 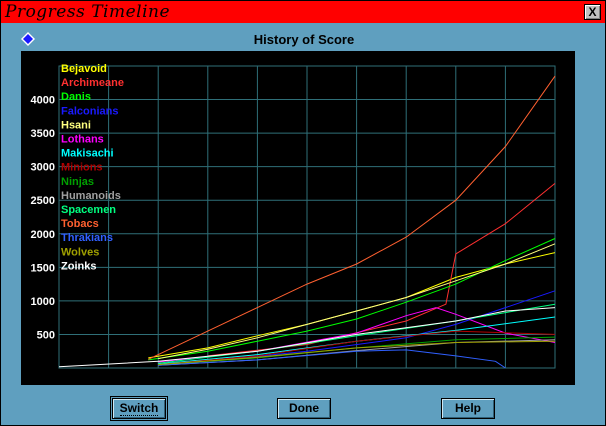 What do you see at coordinates (257, 377) in the screenshot?
I see `x-tick-label: 2440` at bounding box center [257, 377].